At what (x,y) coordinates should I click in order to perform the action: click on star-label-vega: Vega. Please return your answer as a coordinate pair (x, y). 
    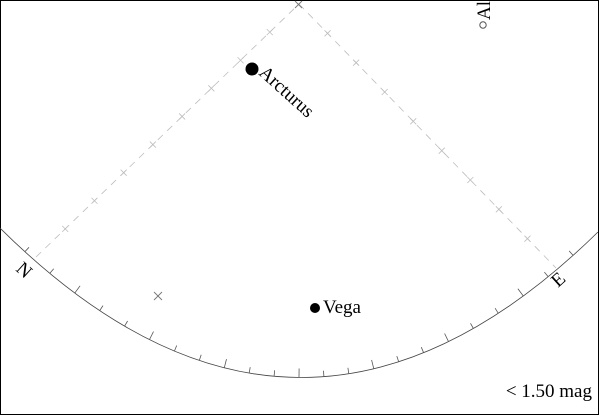
    Looking at the image, I should click on (342, 307).